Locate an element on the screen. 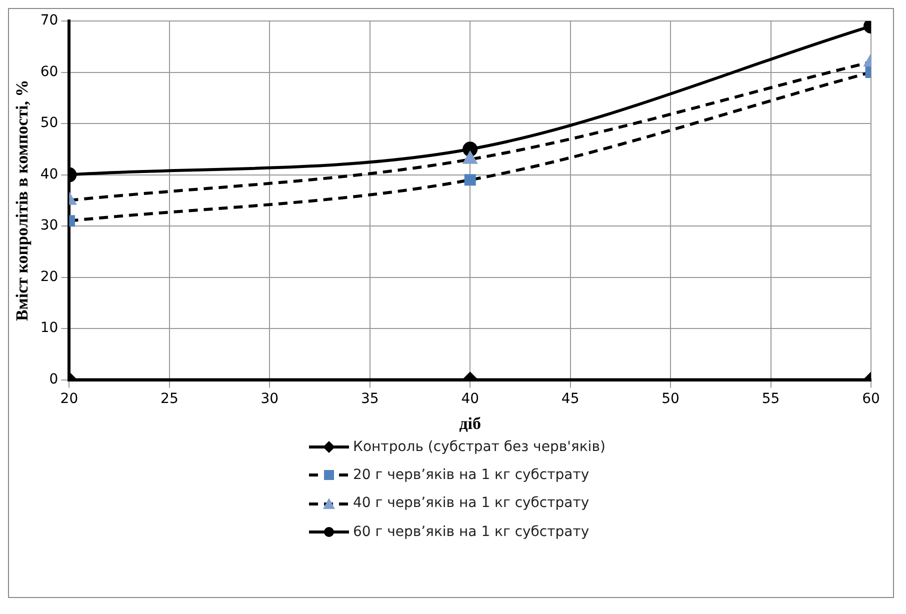  legend-label: 40 г черв’яків на 1 кг субстрату is located at coordinates (471, 503).